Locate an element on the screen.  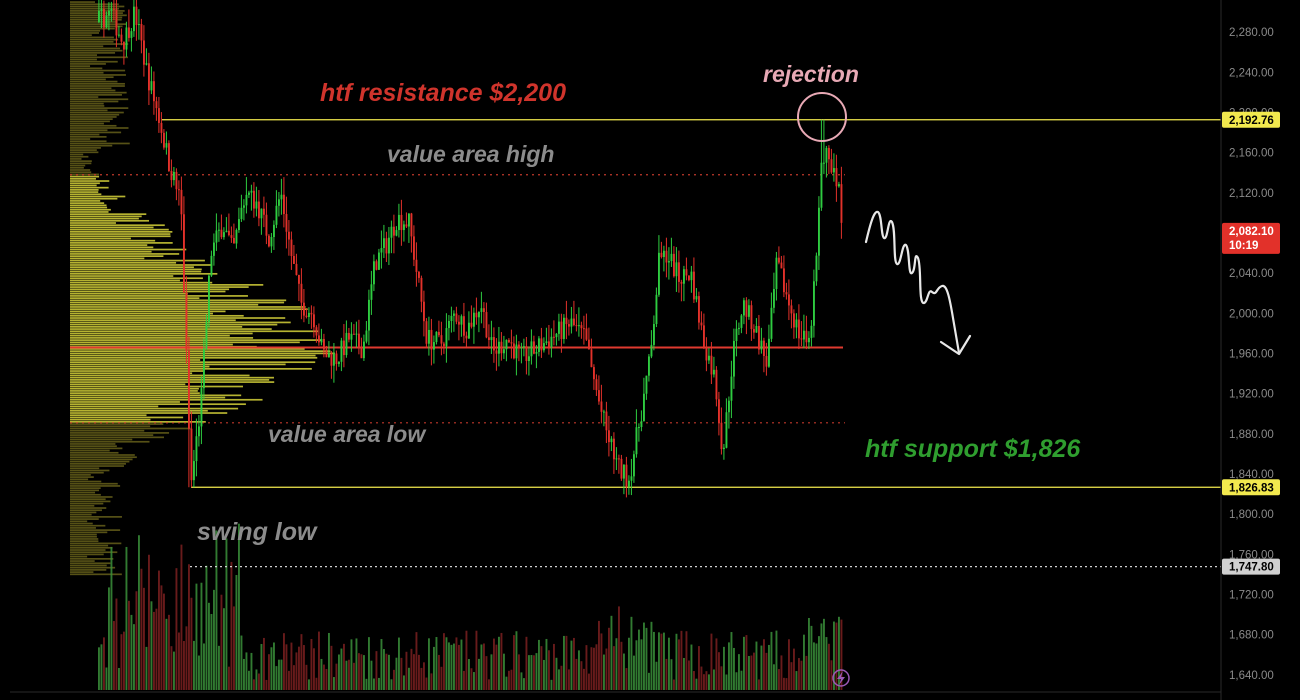
price-tick-label: 1,680.00 is located at coordinates (1251, 636).